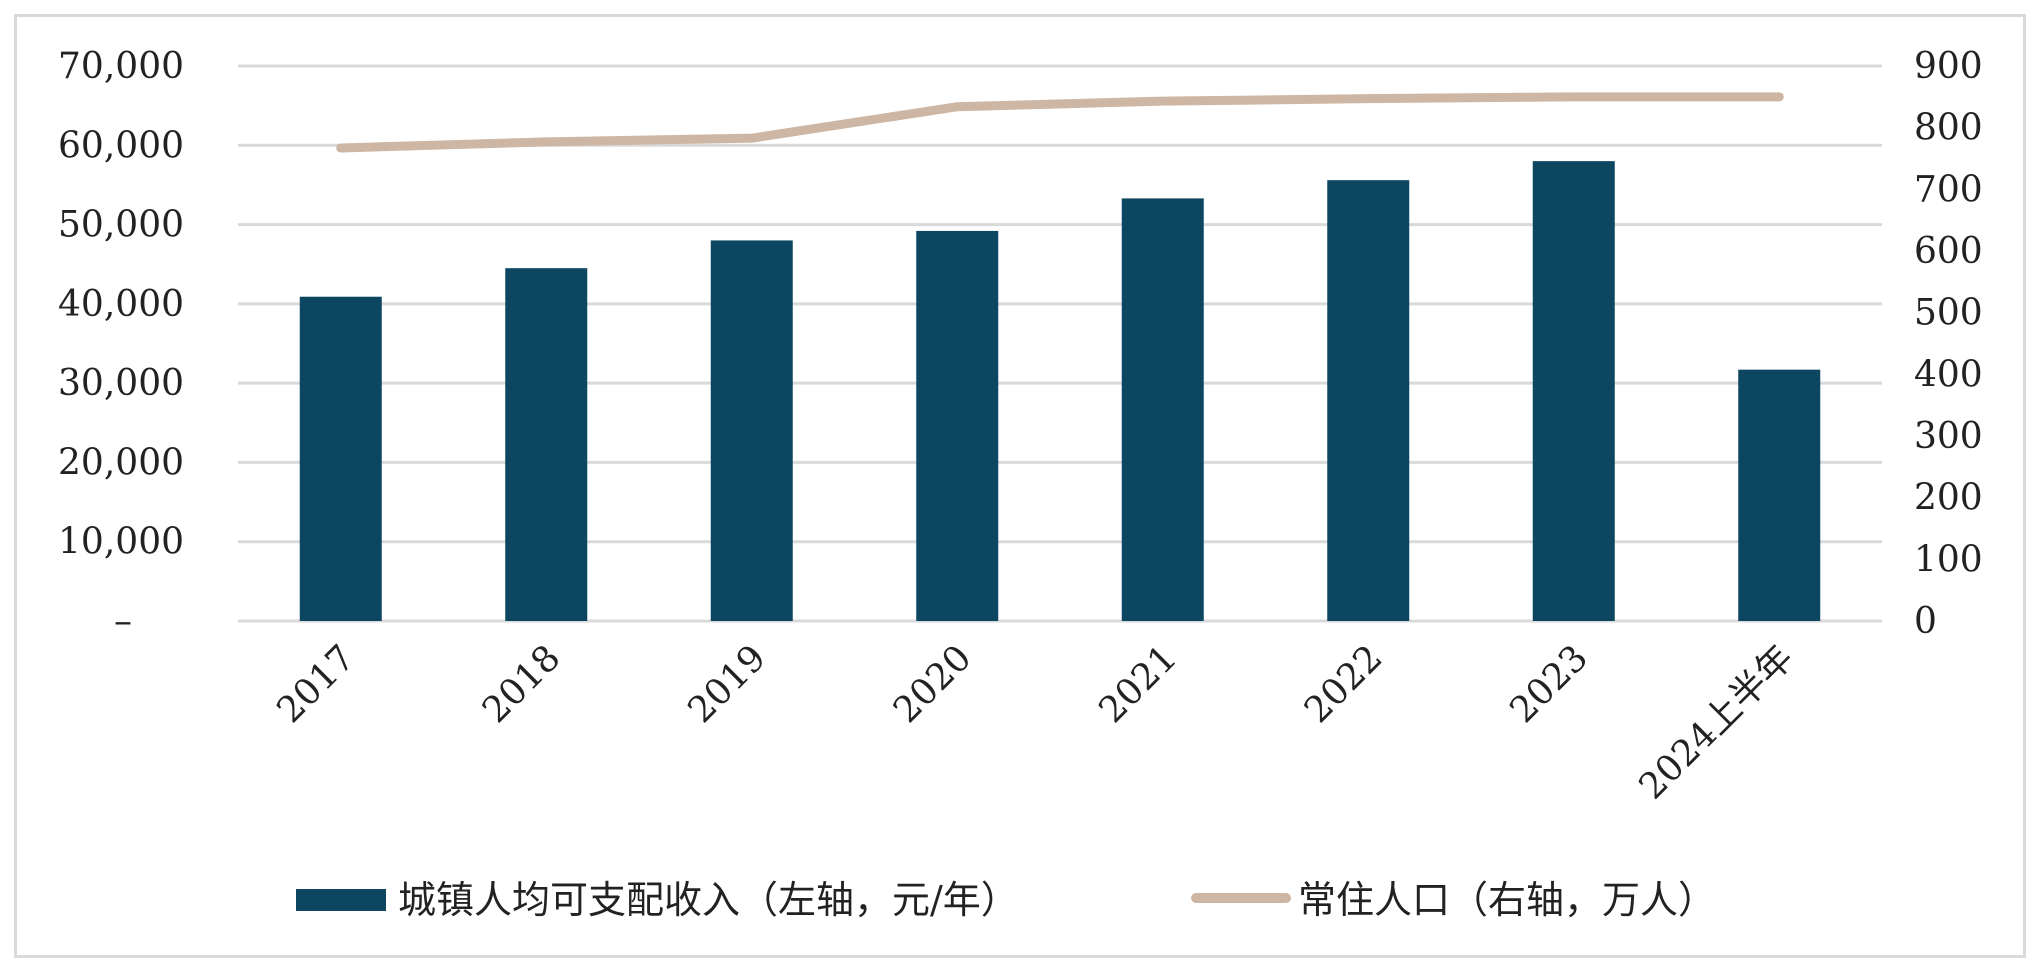 The width and height of the screenshot is (2042, 968). What do you see at coordinates (1344, 684) in the screenshot?
I see `category-label: 2022` at bounding box center [1344, 684].